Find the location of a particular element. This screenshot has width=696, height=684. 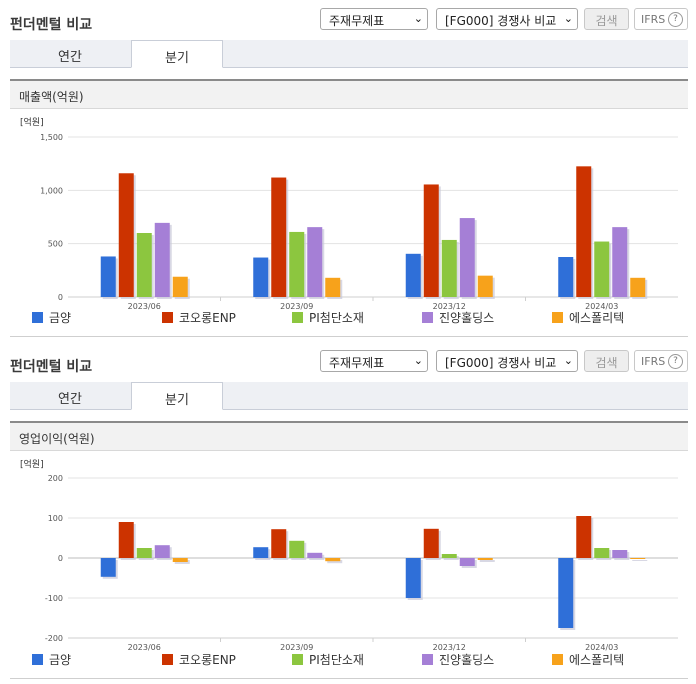

unit-label: [억원] is located at coordinates (32, 122).